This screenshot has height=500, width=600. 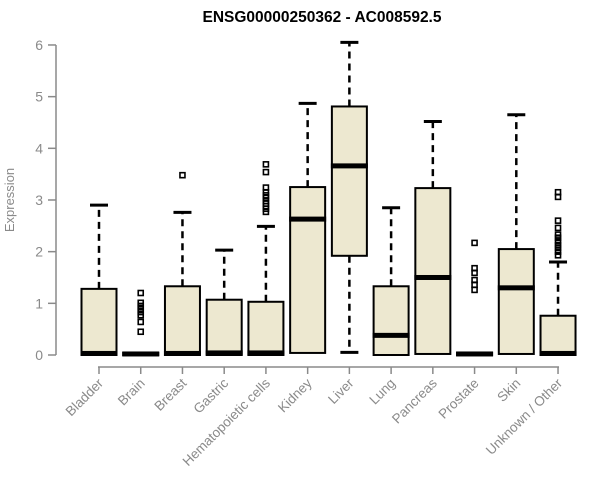 What do you see at coordinates (99, 279) in the screenshot?
I see `box-group-bladder` at bounding box center [99, 279].